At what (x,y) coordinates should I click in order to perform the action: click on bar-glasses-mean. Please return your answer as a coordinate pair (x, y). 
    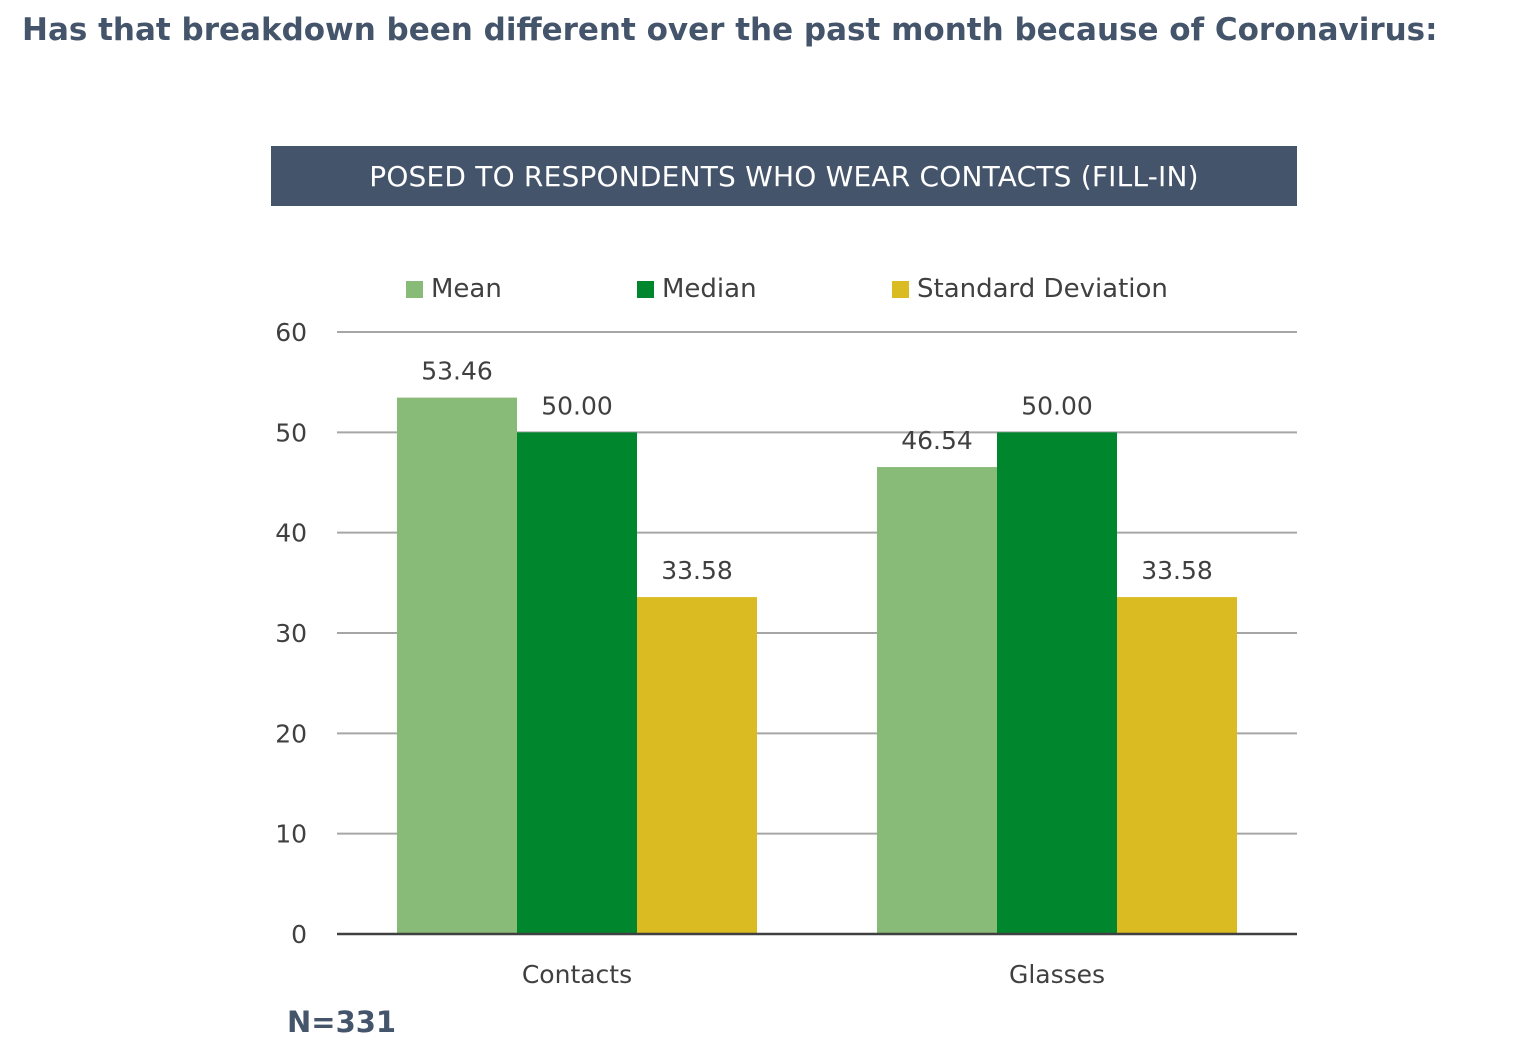
    Looking at the image, I should click on (937, 700).